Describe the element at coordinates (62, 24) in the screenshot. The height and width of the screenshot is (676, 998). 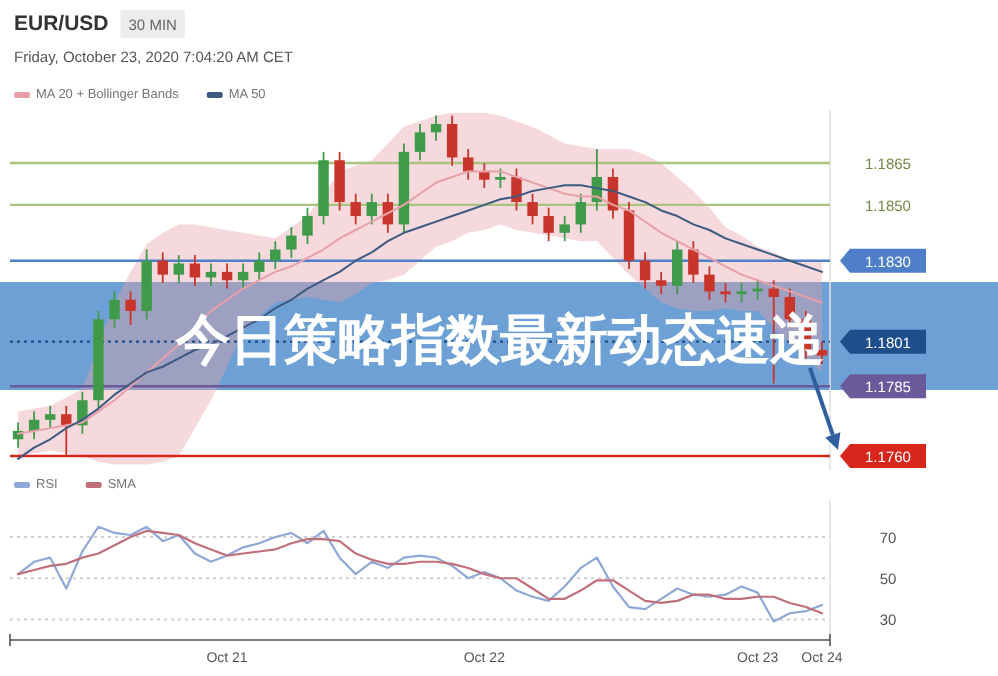
I see `chart-title: EUR/USD` at that location.